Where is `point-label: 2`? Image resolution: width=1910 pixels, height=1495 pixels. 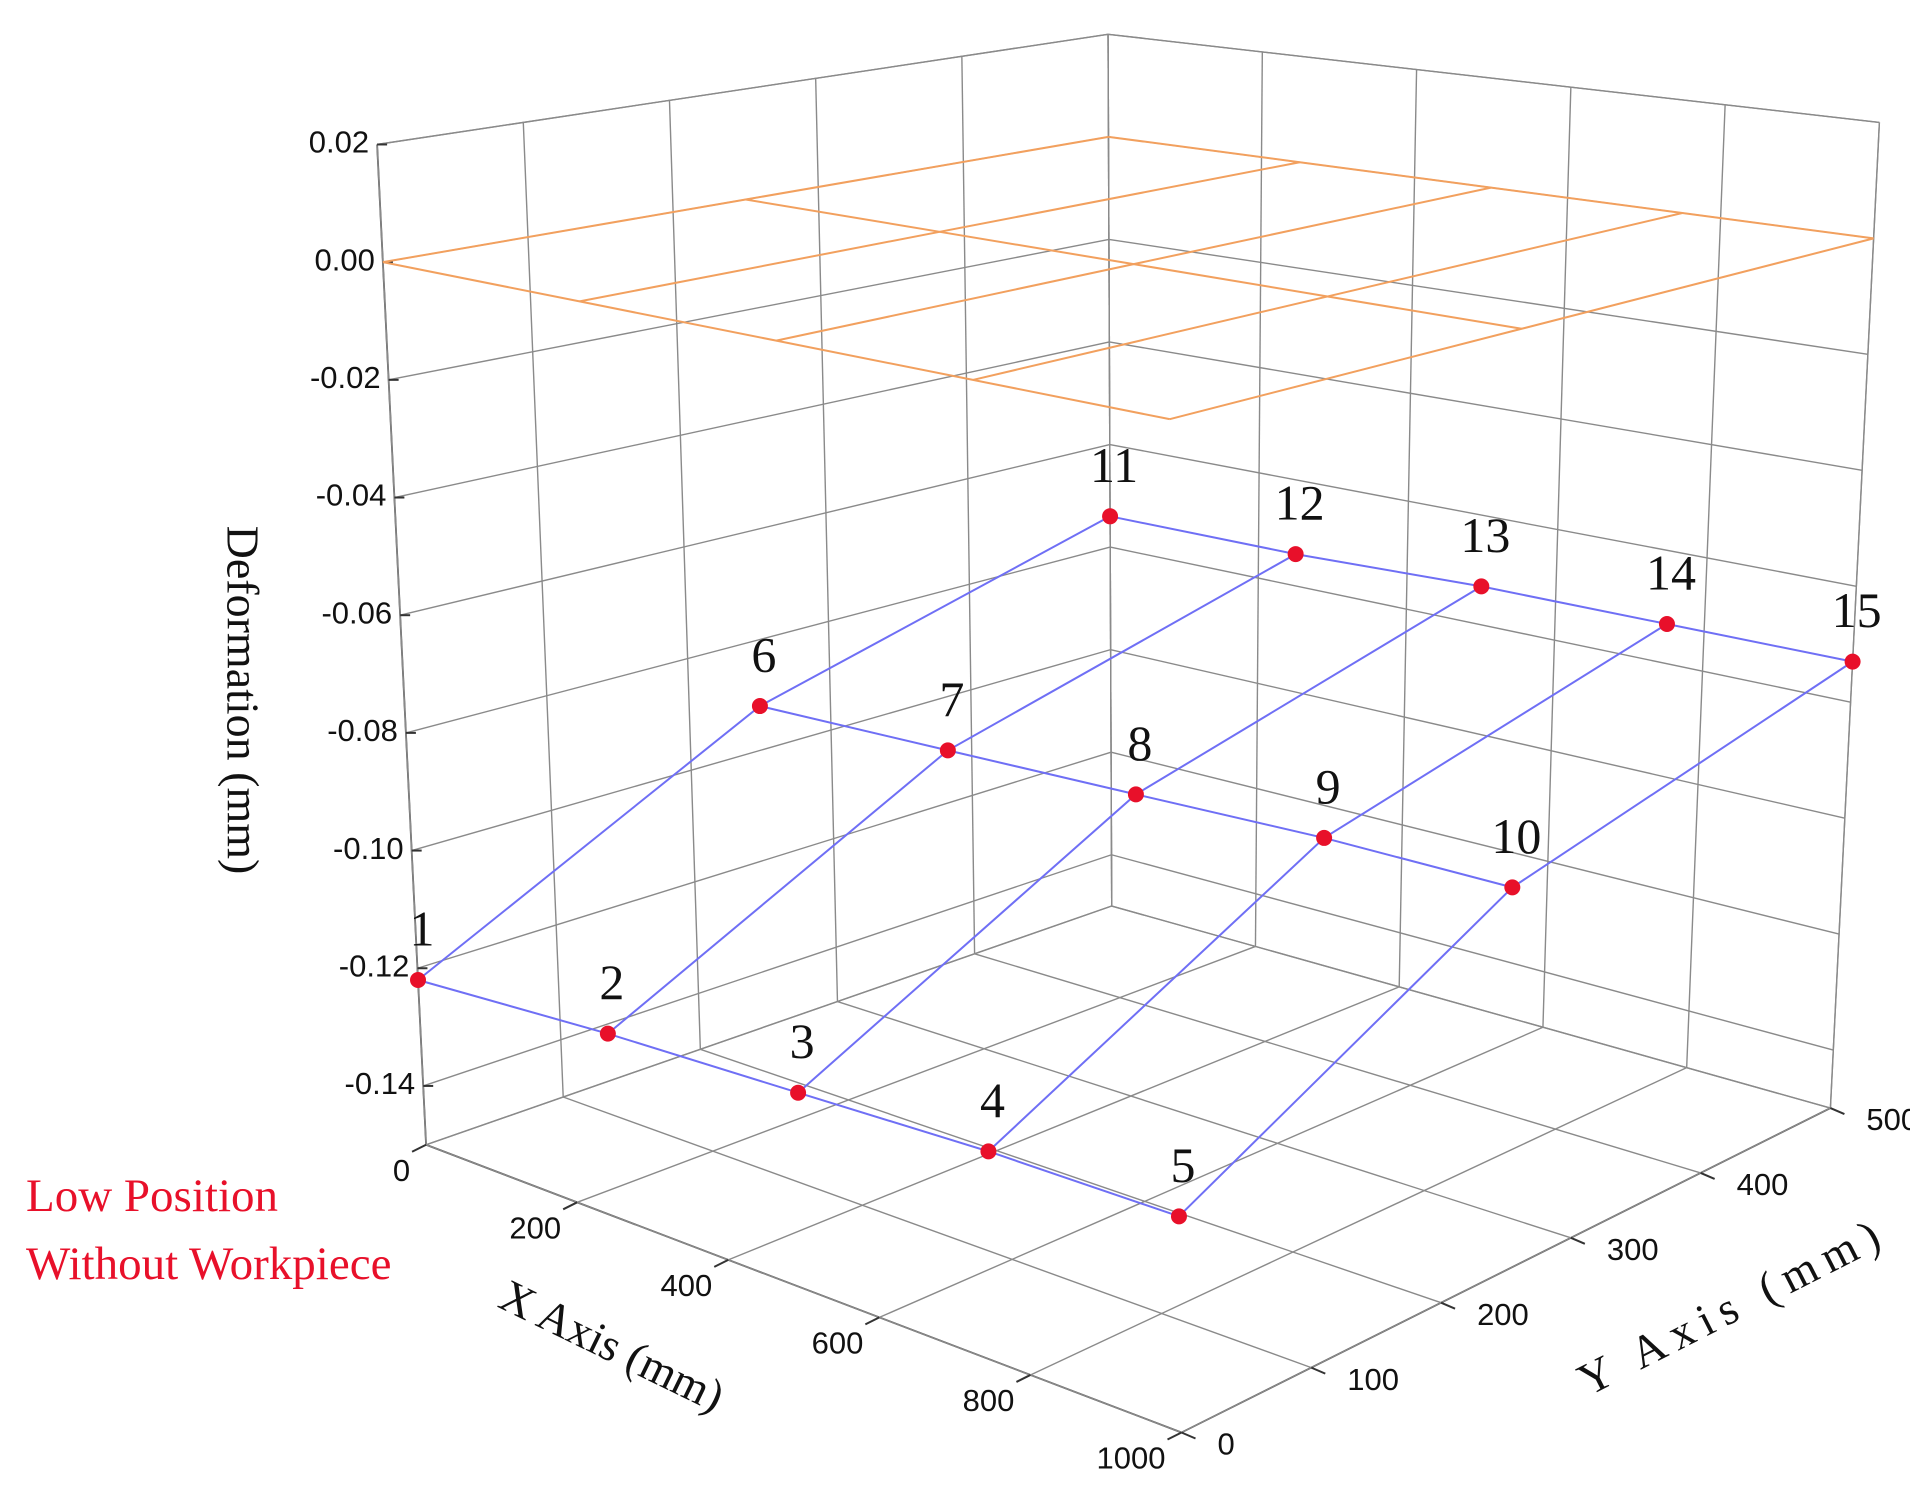
point-label: 2 is located at coordinates (611, 982).